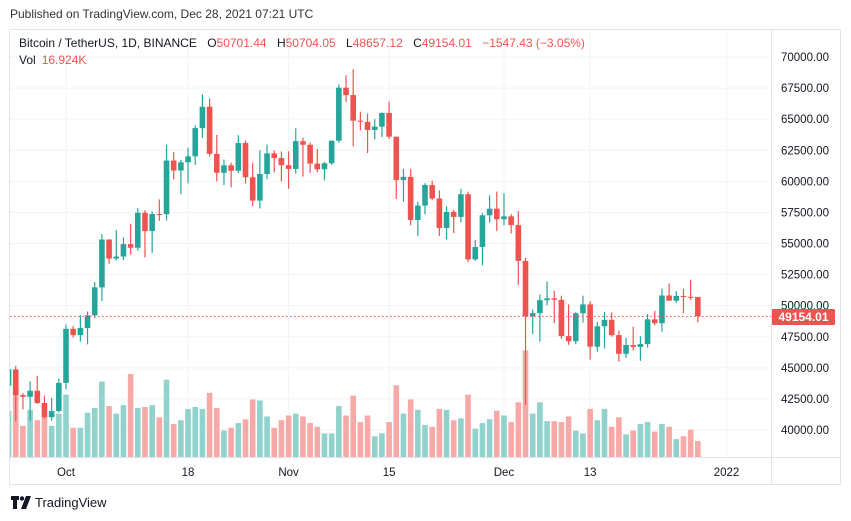 The width and height of the screenshot is (851, 521). I want to click on symbol-title: Bitcoin / TetherUS, 1D, BINANCE, so click(108, 43).